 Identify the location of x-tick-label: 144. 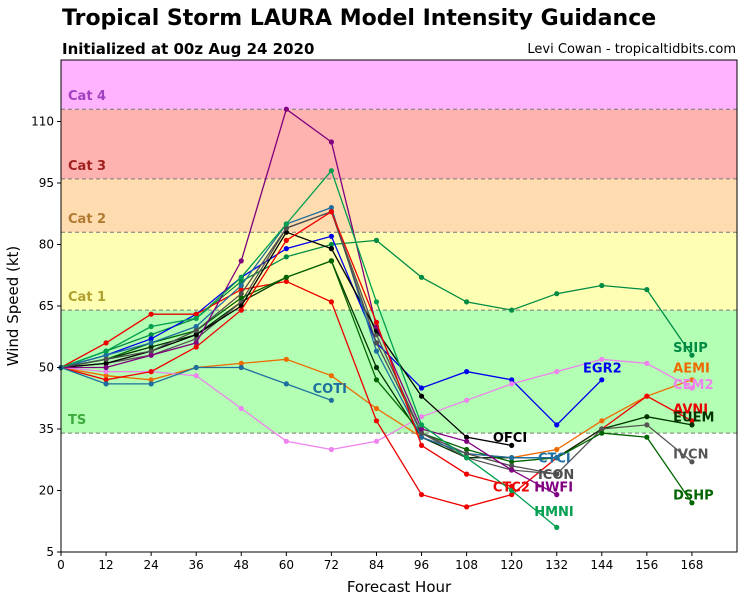
(601, 565).